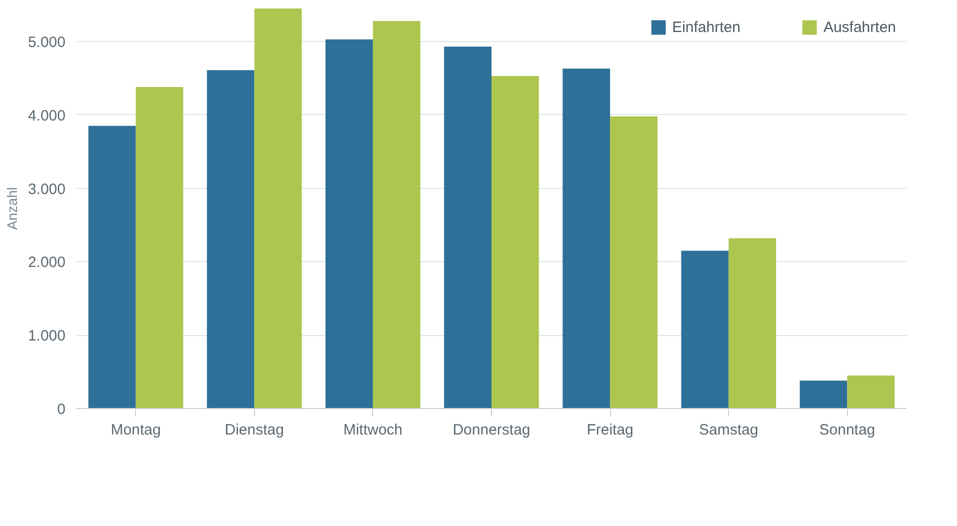 This screenshot has width=957, height=526. Describe the element at coordinates (373, 430) in the screenshot. I see `x-tick-label: Mittwoch` at that location.